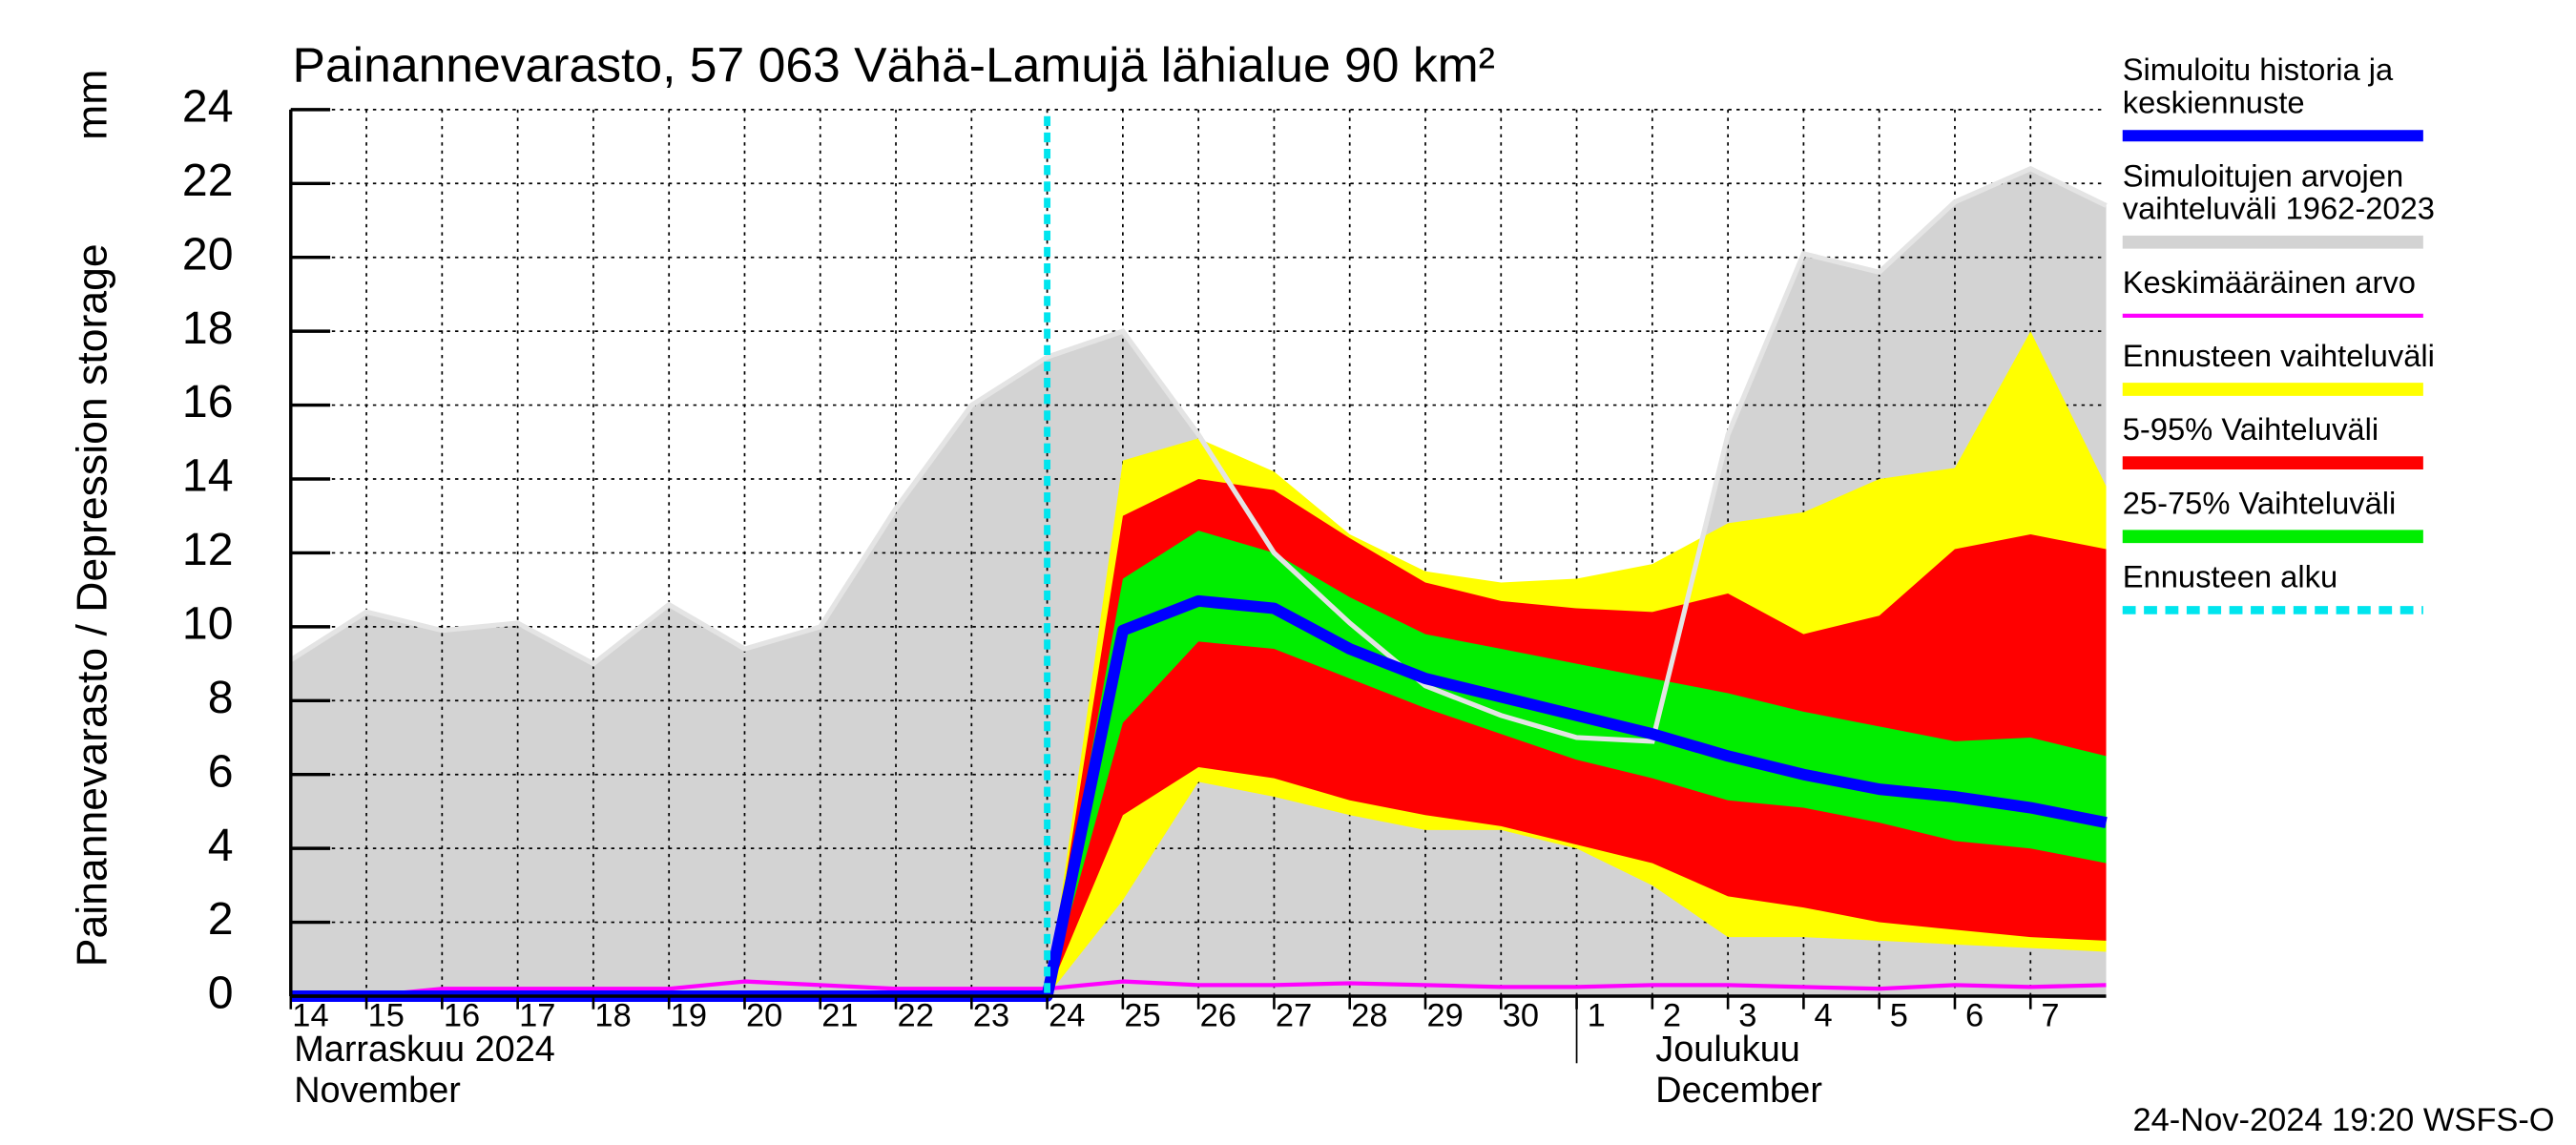 The image size is (2576, 1145). I want to click on y-tick-label: 10, so click(208, 624).